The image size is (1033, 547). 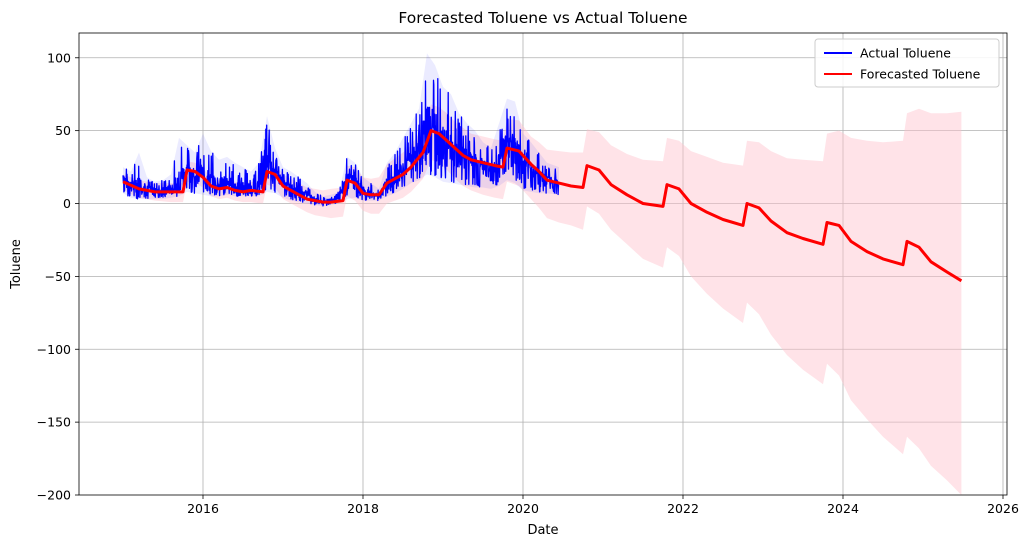 I want to click on x-tick-label: 2016, so click(x=203, y=508).